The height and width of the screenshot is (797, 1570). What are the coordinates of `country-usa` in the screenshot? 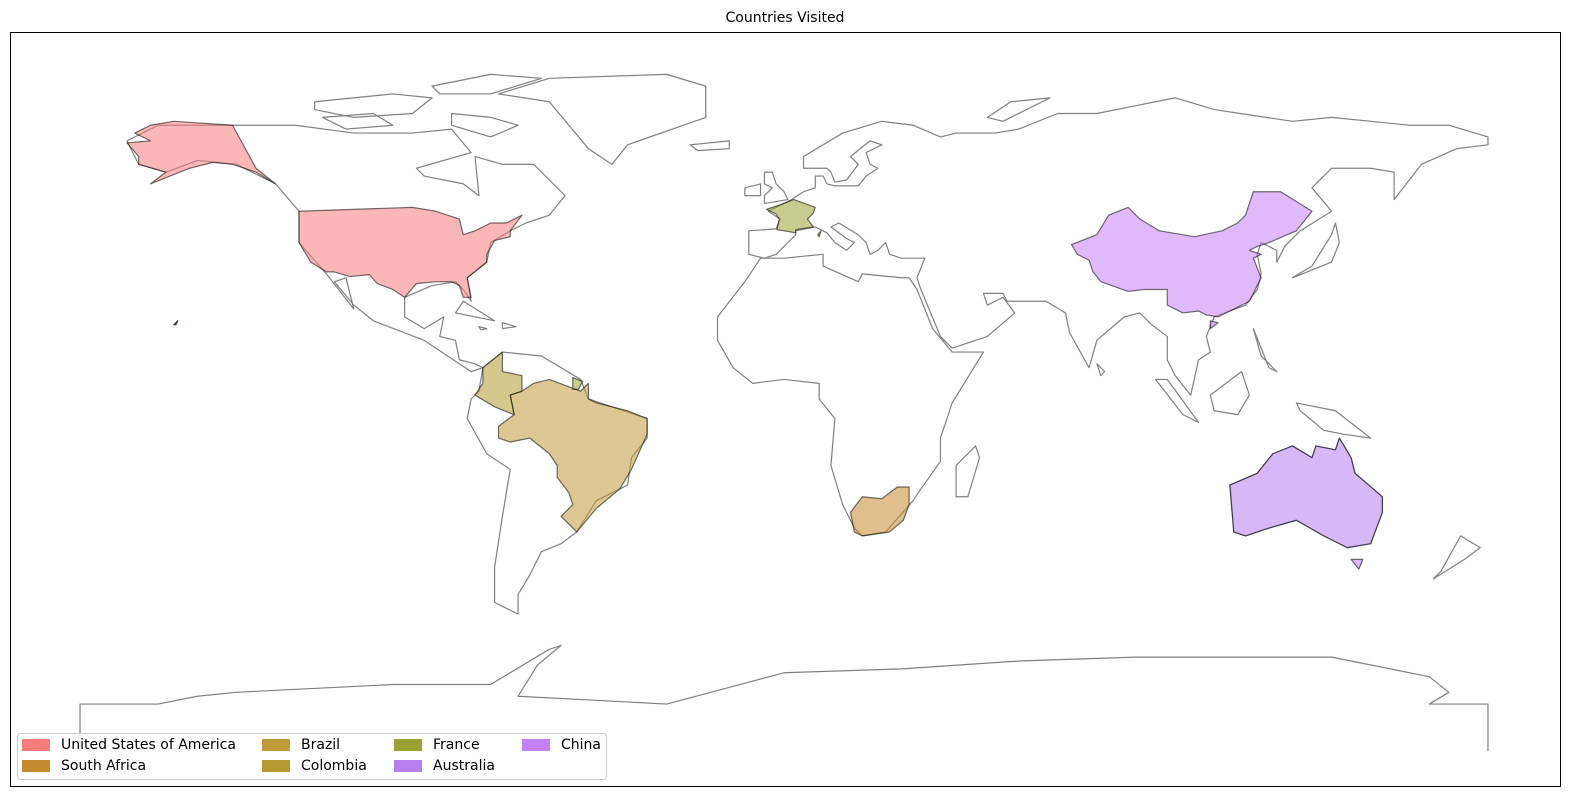 It's located at (324, 222).